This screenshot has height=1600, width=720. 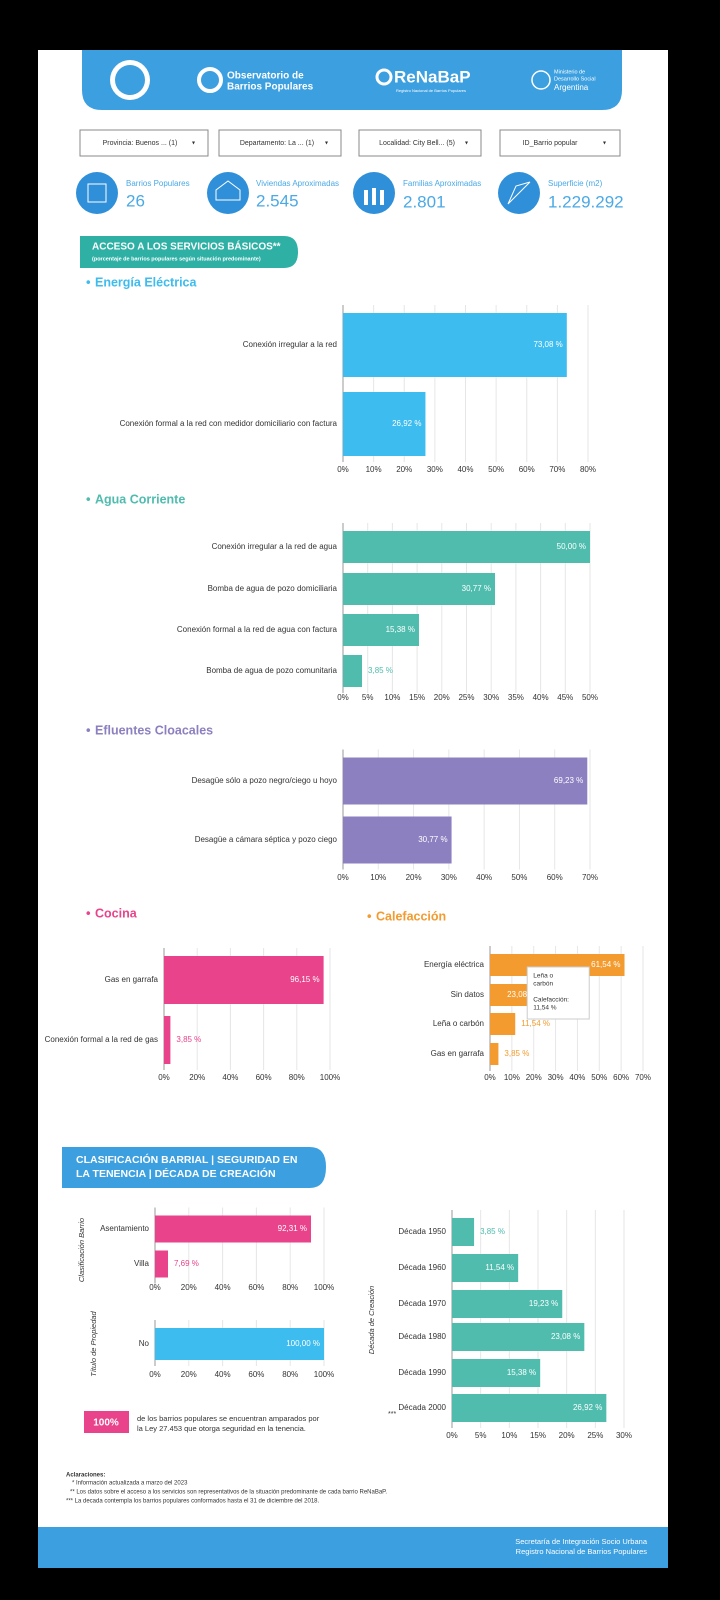 What do you see at coordinates (158, 183) in the screenshot?
I see `kpi-label: Barrios Populares` at bounding box center [158, 183].